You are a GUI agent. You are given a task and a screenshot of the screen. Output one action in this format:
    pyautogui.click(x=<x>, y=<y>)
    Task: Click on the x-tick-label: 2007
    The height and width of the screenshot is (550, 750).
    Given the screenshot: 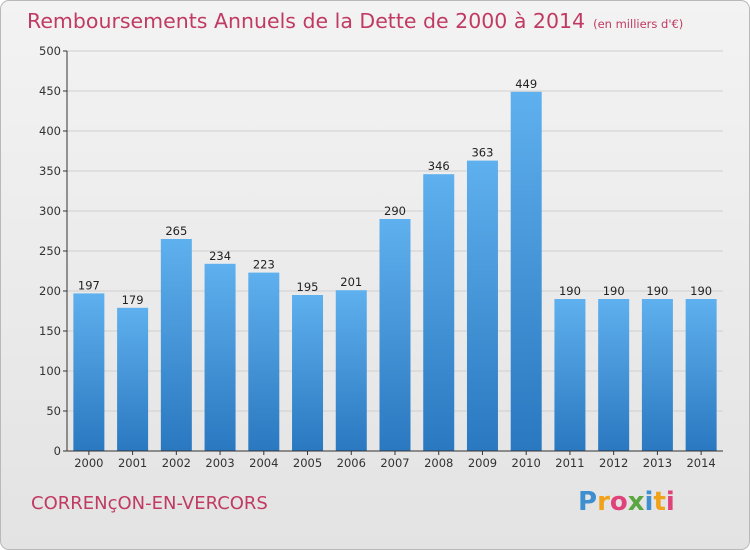 What is the action you would take?
    pyautogui.click(x=394, y=463)
    